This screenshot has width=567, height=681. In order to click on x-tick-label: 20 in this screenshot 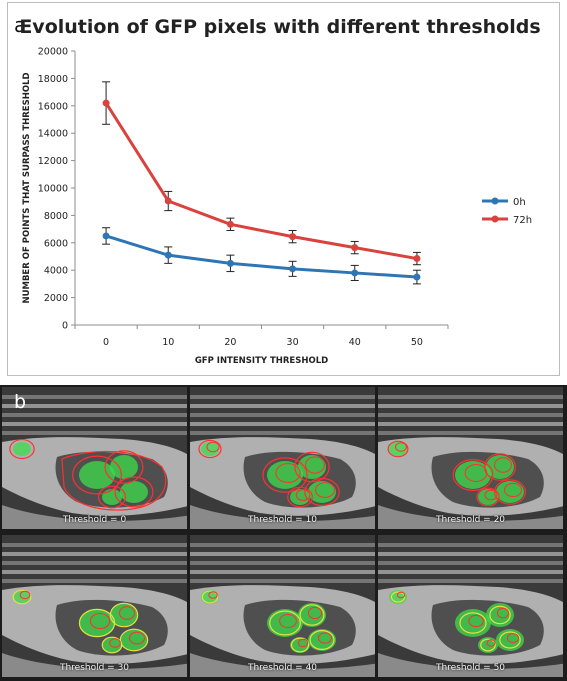, I will do `click(230, 342)`.